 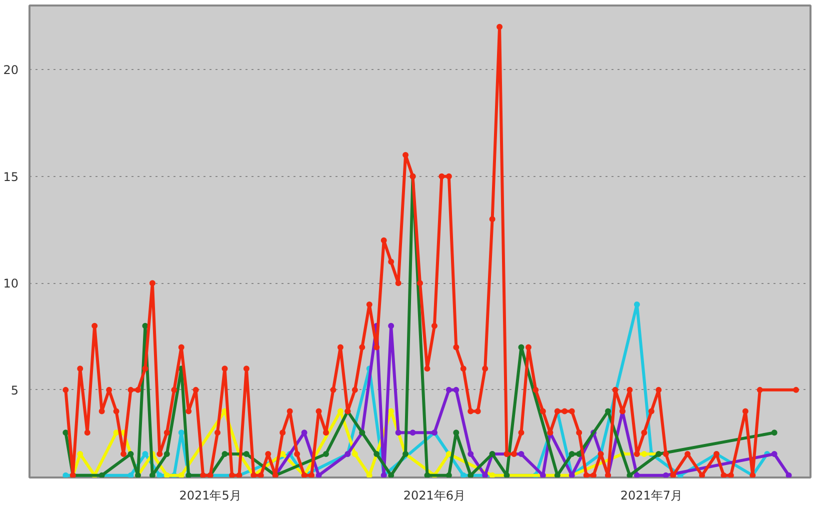 What do you see at coordinates (434, 495) in the screenshot?
I see `x-tick-label: 2021年6月` at bounding box center [434, 495].